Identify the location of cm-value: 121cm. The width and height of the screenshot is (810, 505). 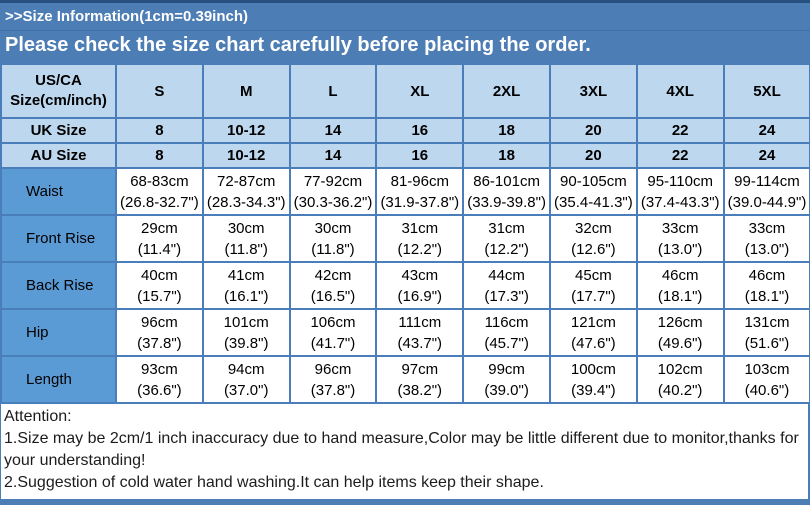
(593, 322).